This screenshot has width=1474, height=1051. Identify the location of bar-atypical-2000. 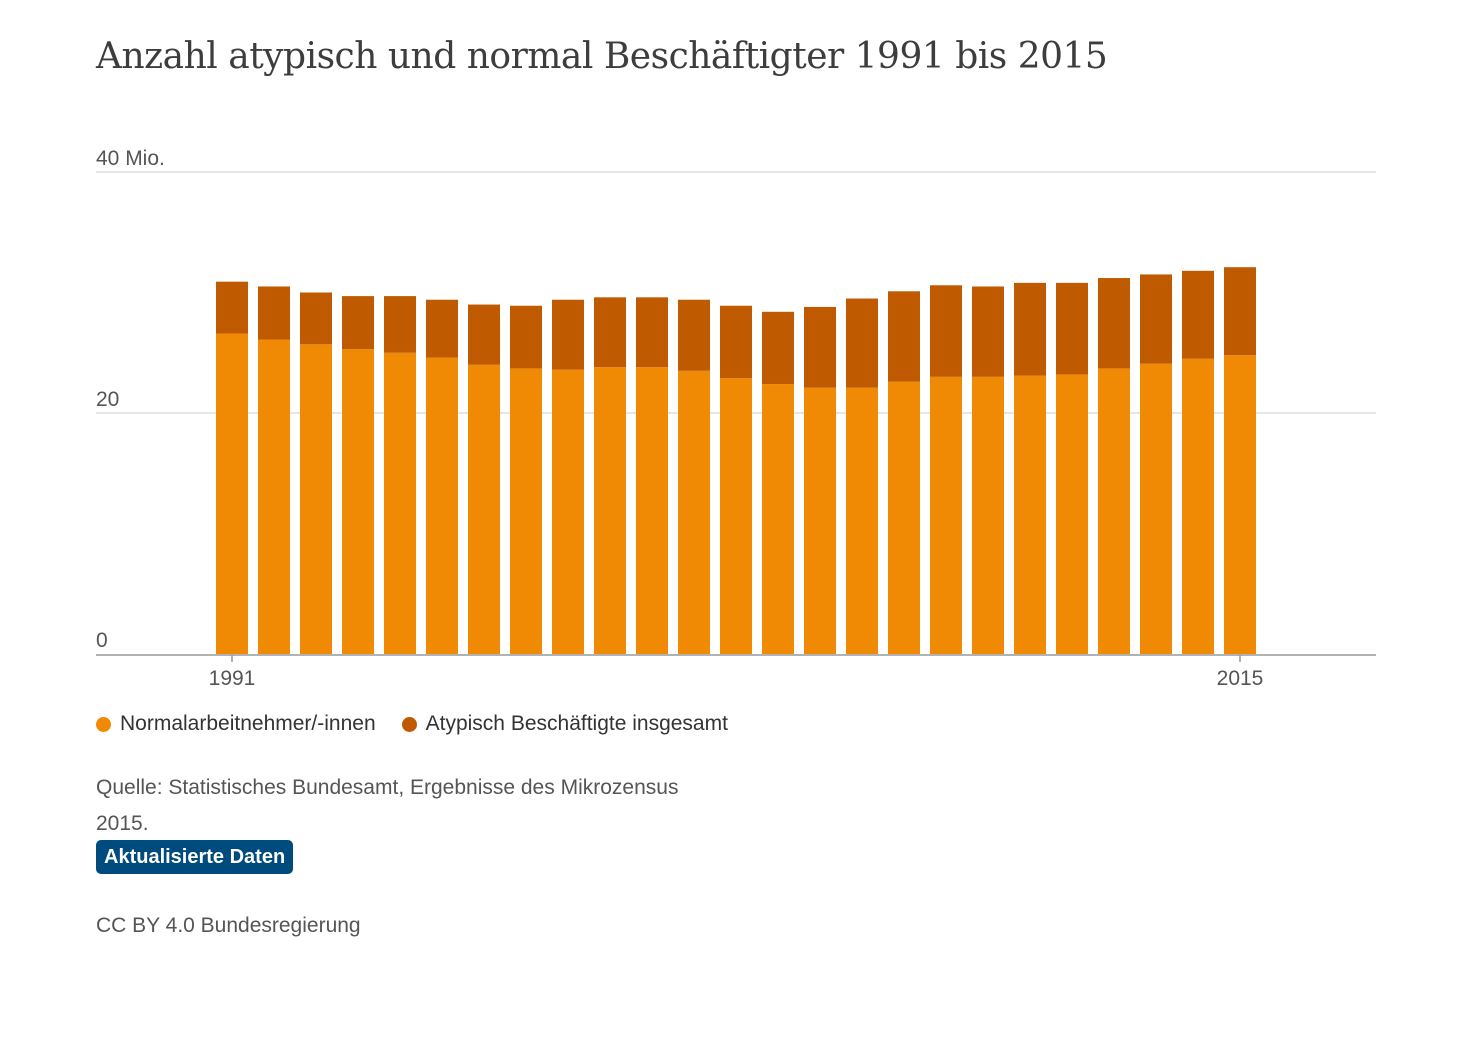
(610, 332).